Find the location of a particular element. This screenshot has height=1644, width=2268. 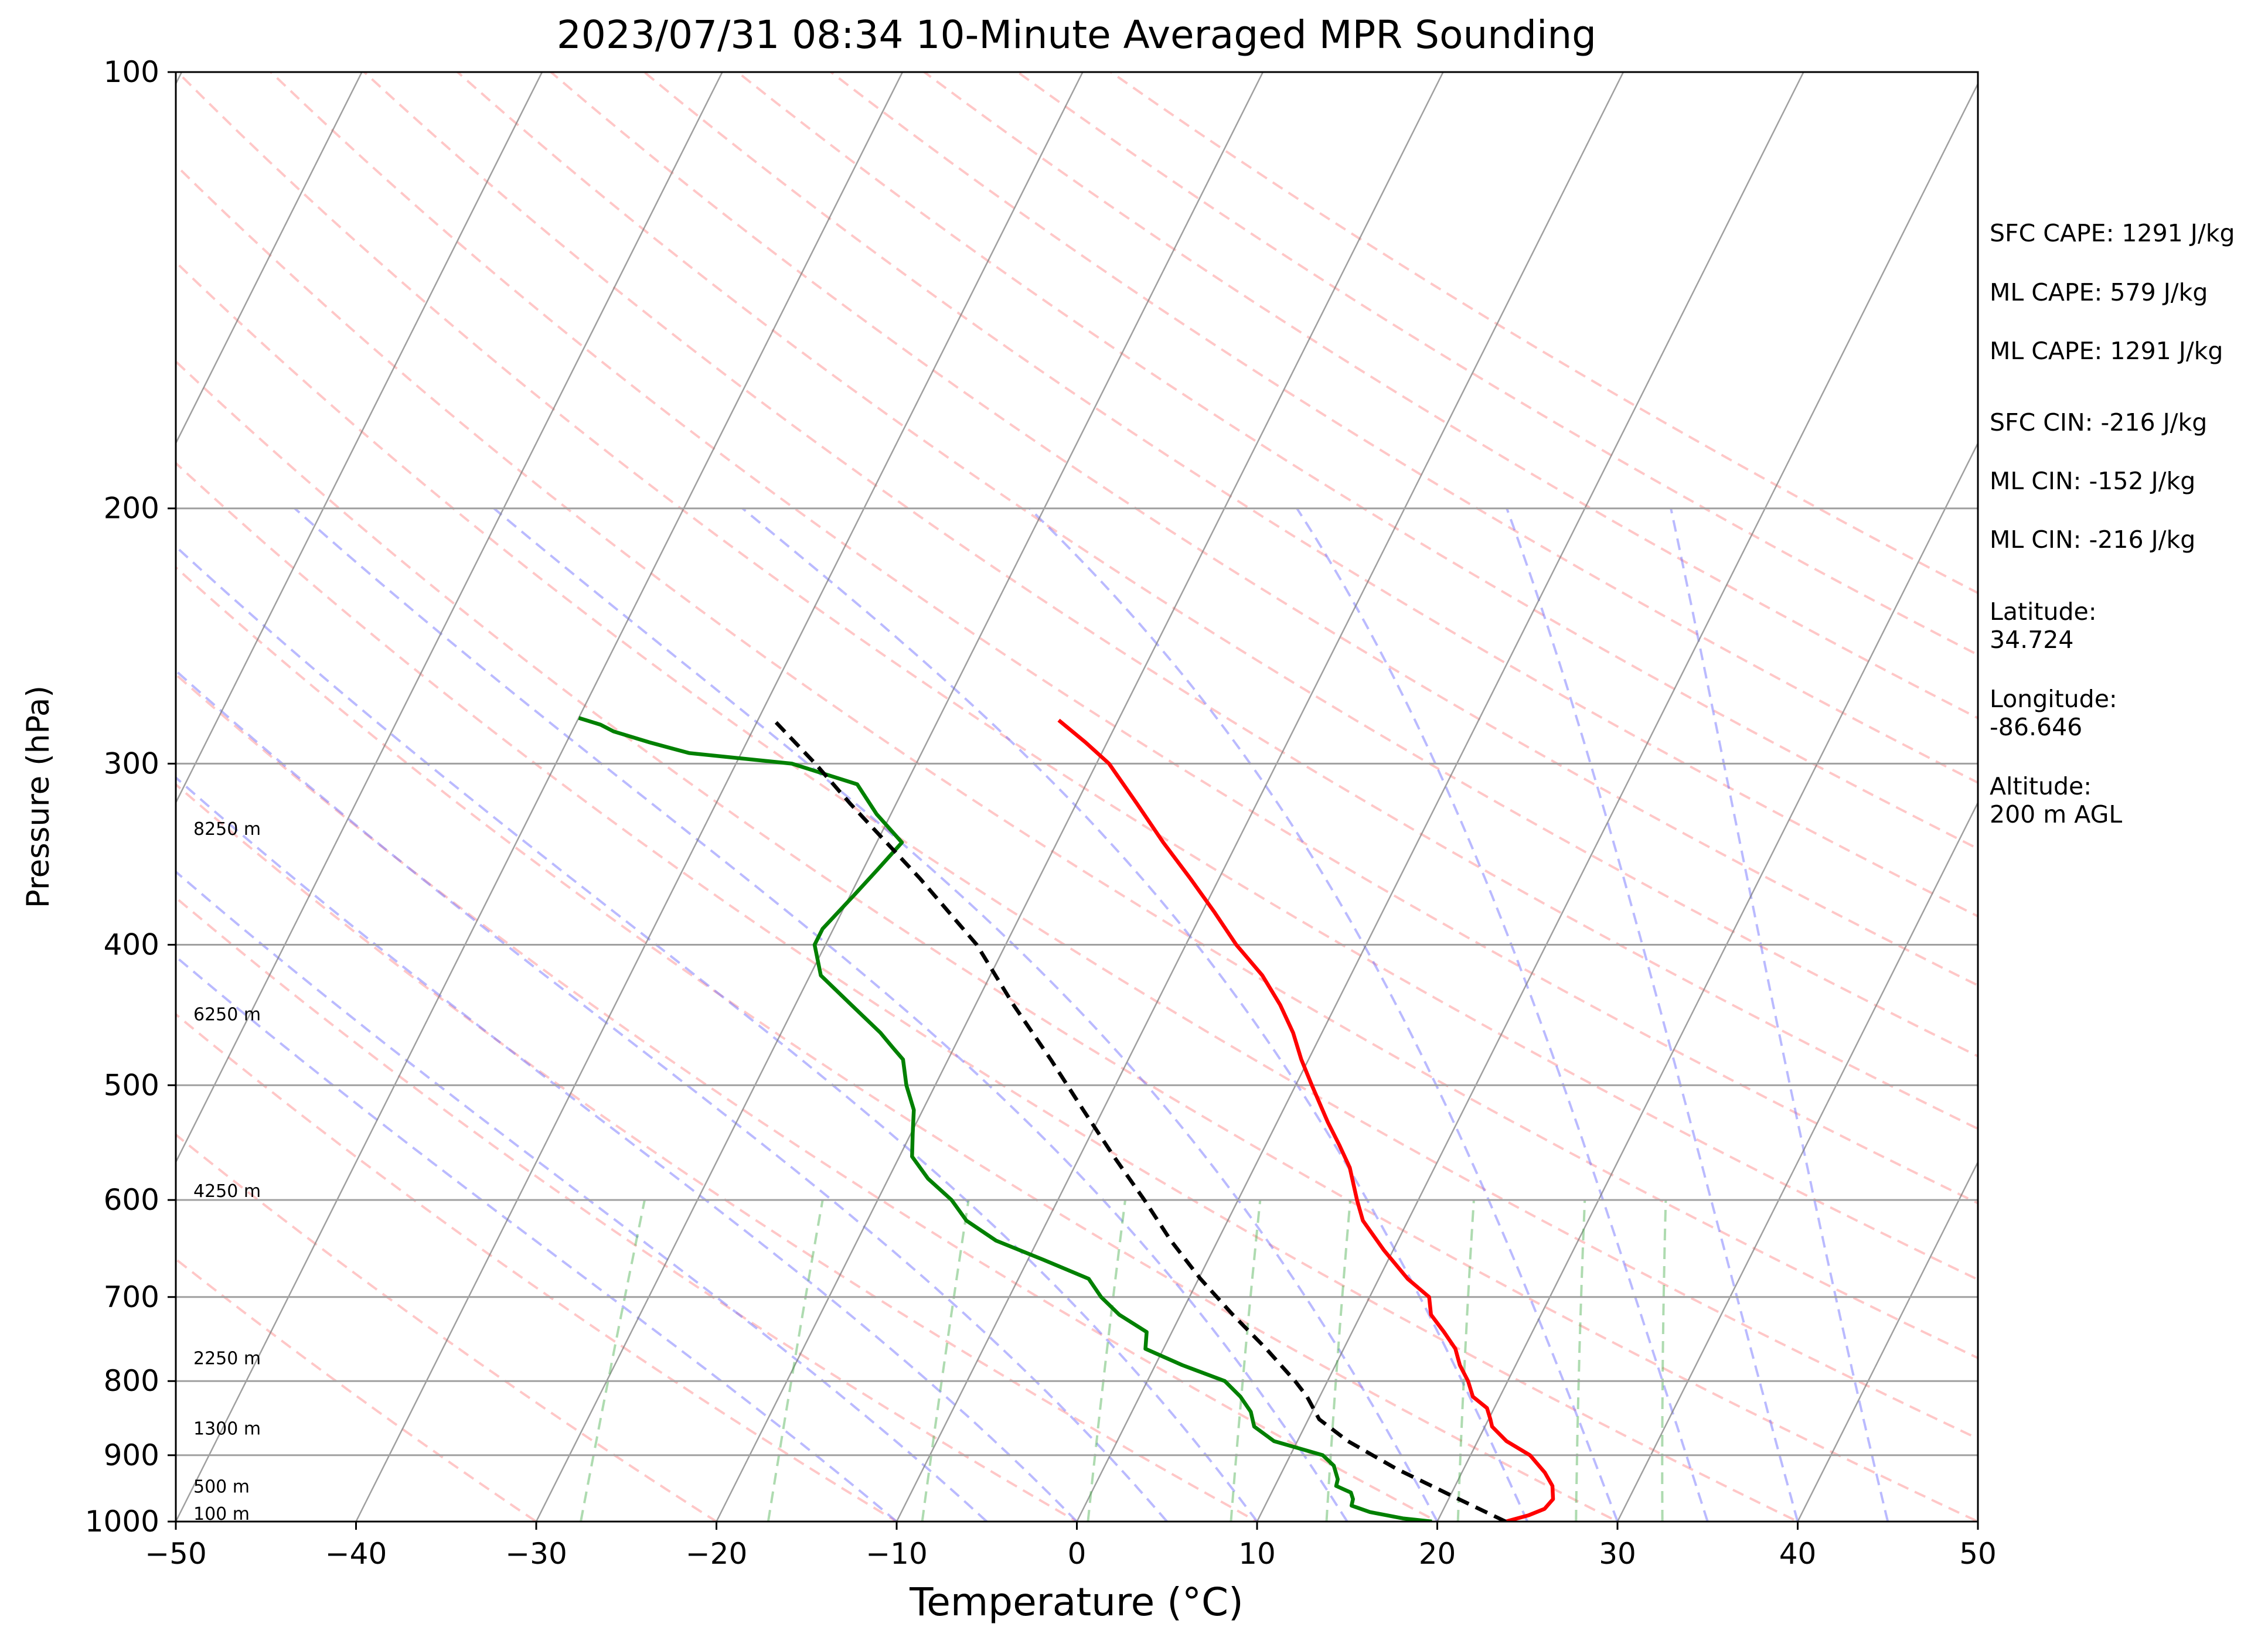

ml-cape-label: ML CAPE: 579 J/kg is located at coordinates (2099, 292).